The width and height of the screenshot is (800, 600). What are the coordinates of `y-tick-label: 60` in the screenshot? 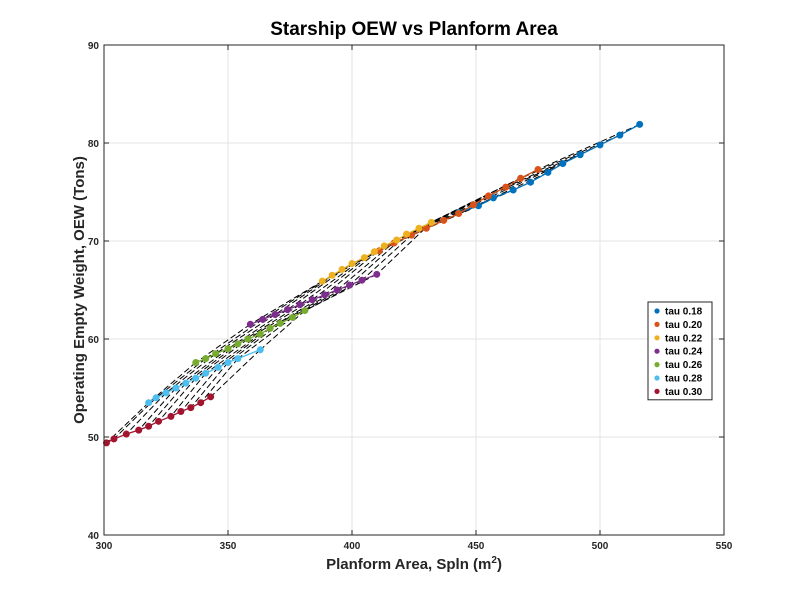 It's located at (94, 340).